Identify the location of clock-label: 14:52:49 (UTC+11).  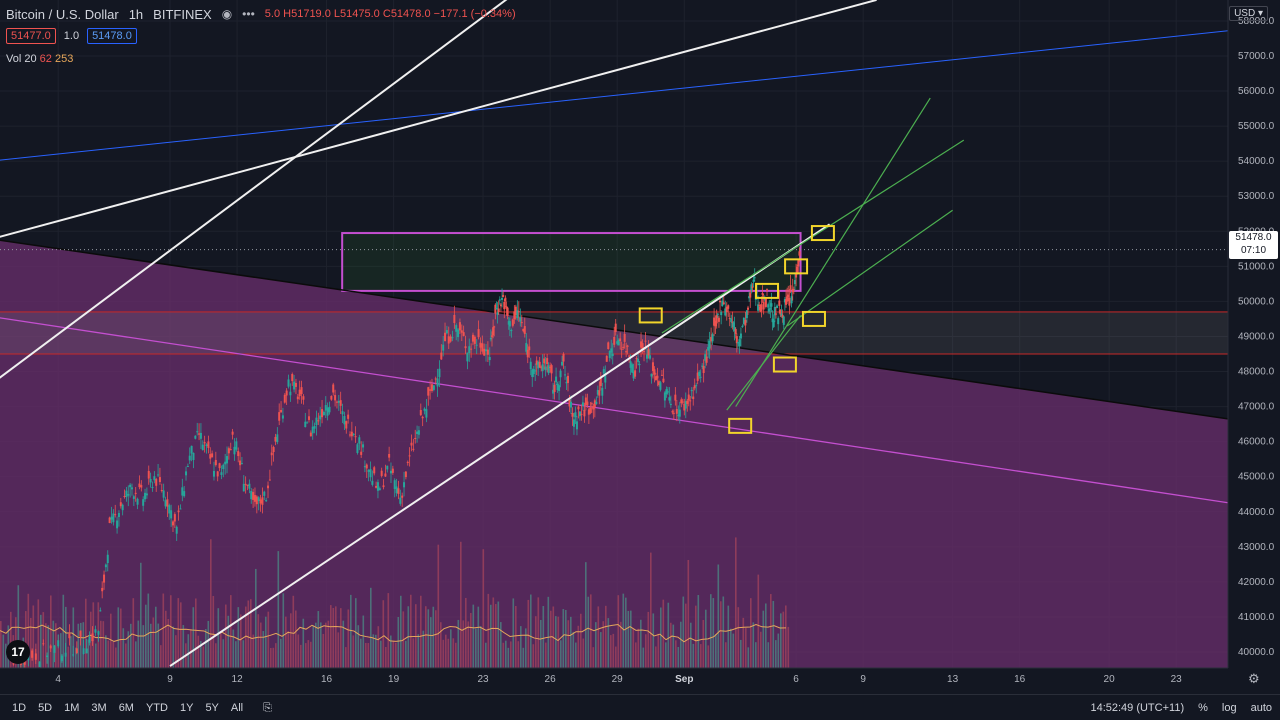
(1137, 708).